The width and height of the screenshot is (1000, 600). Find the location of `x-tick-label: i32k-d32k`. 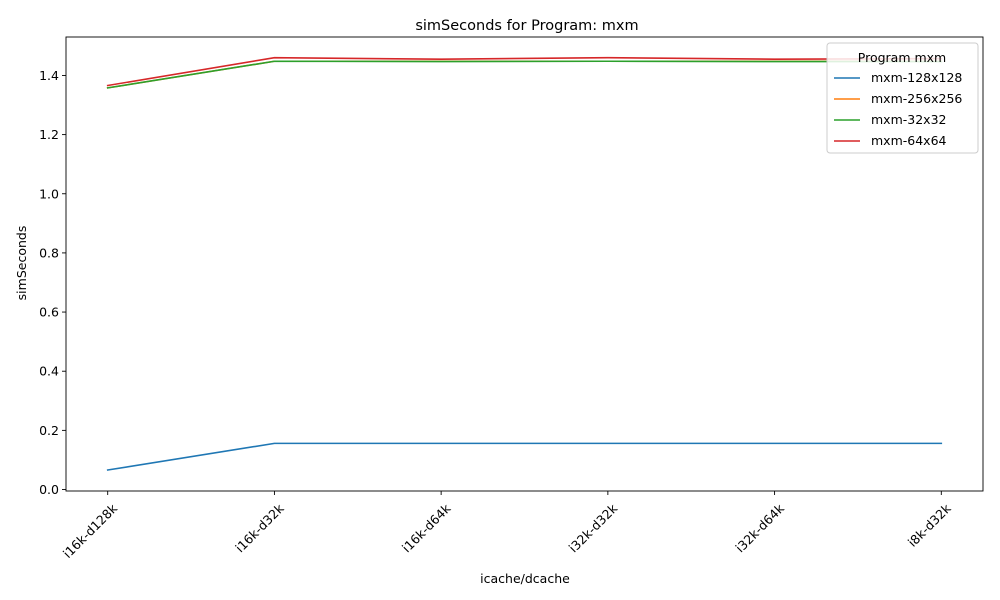

x-tick-label: i32k-d32k is located at coordinates (593, 527).